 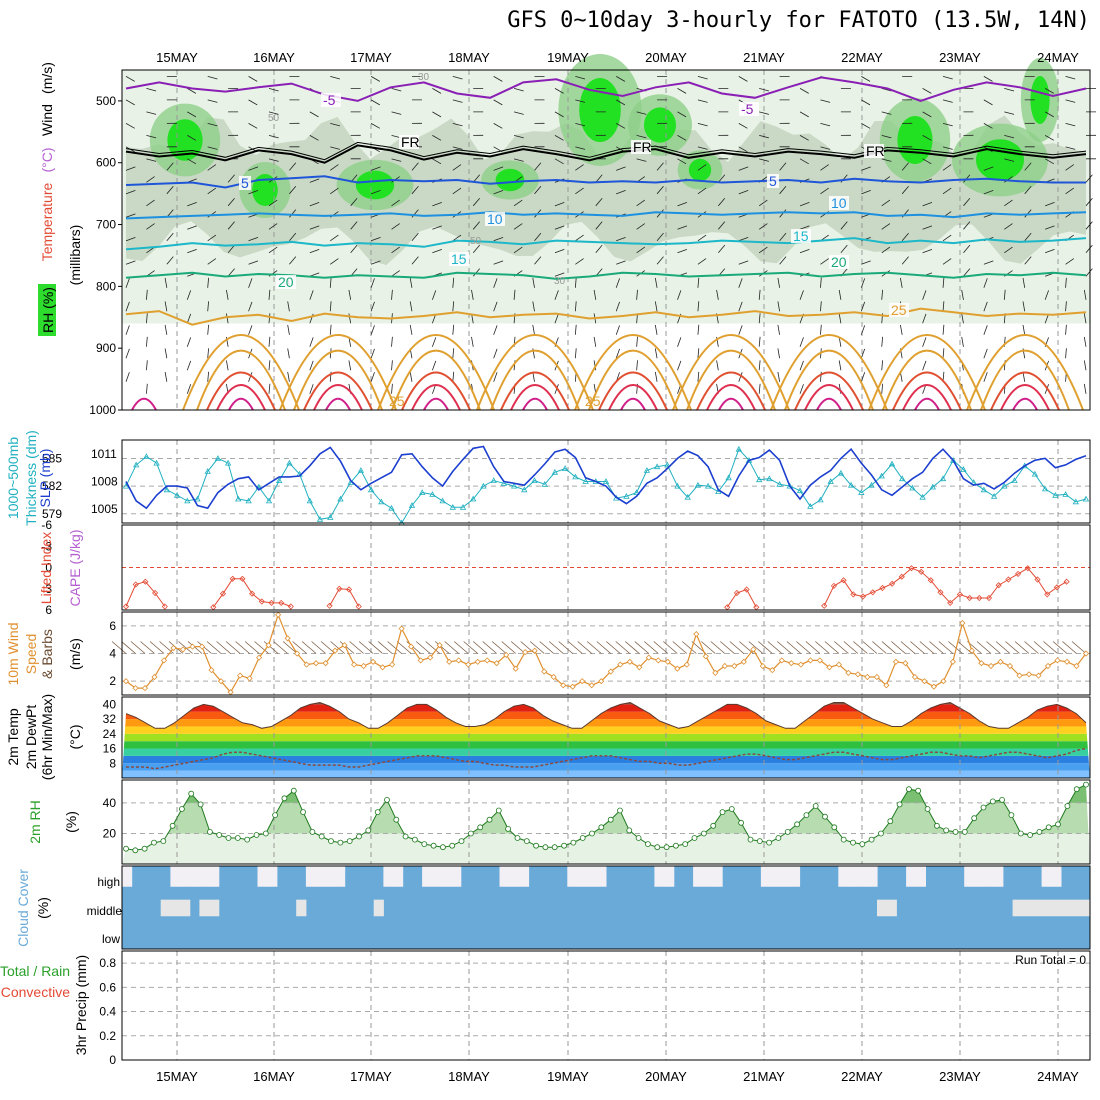 I want to click on isotherm-label-1: -5, so click(x=747, y=109).